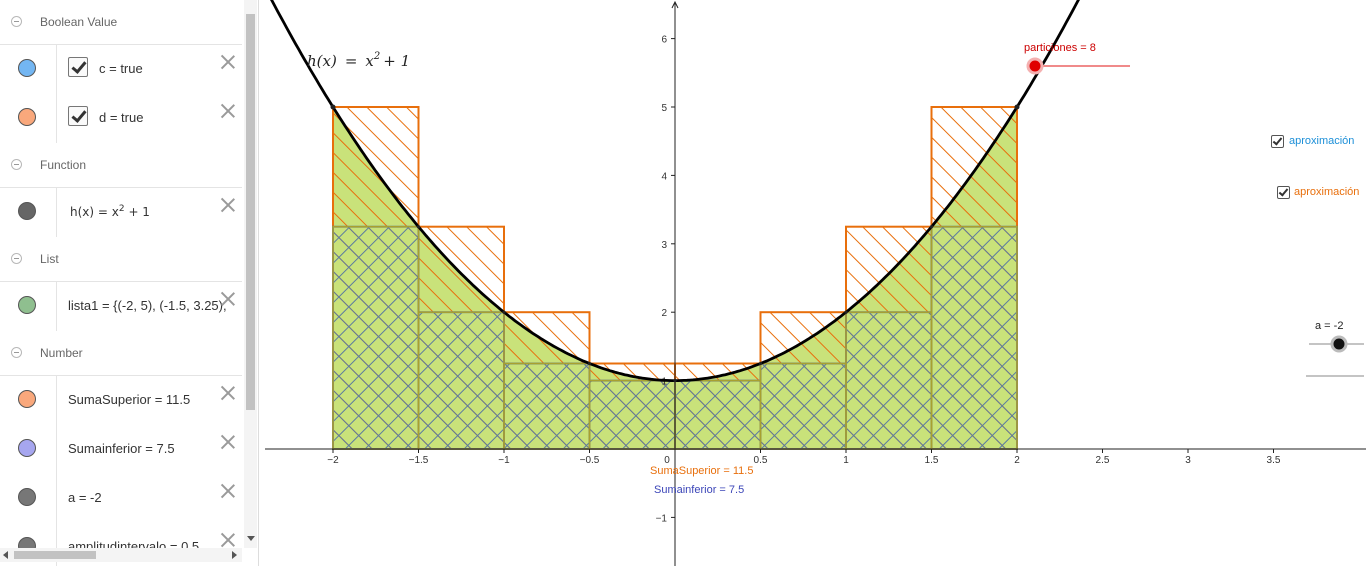 The height and width of the screenshot is (566, 1366). I want to click on algebra-row-a: a = -2, so click(121, 499).